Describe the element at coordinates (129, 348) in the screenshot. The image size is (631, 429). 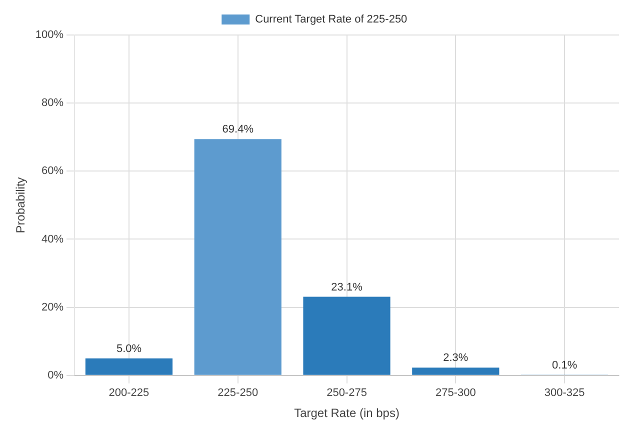
I see `data-label: 5.0%` at that location.